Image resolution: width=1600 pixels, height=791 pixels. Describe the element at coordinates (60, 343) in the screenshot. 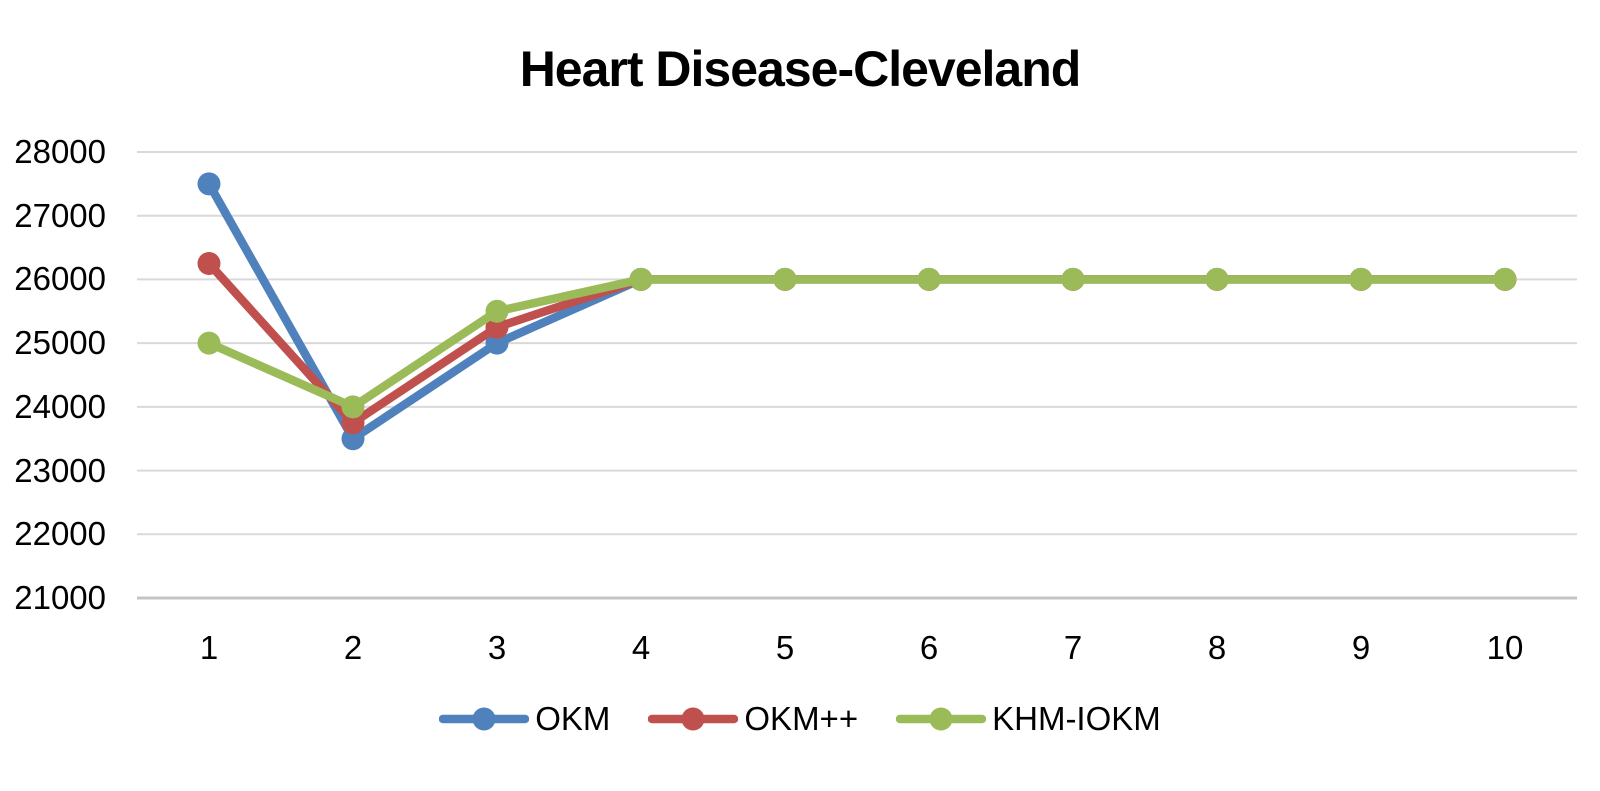

I see `y-axis-tick-label: 25000` at that location.